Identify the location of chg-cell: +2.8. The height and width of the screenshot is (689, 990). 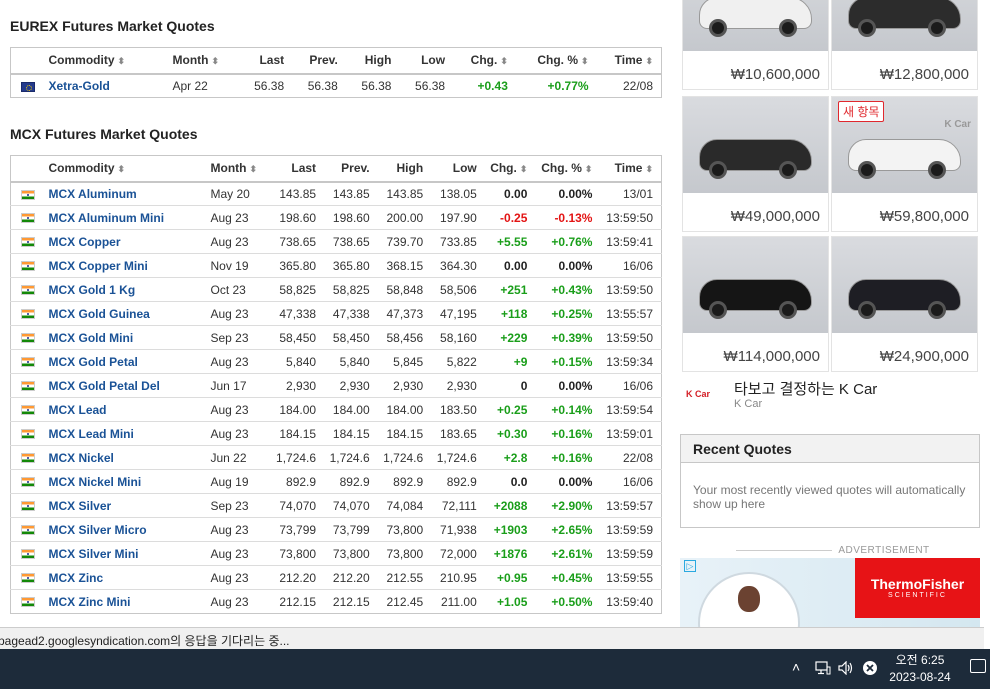
(510, 457).